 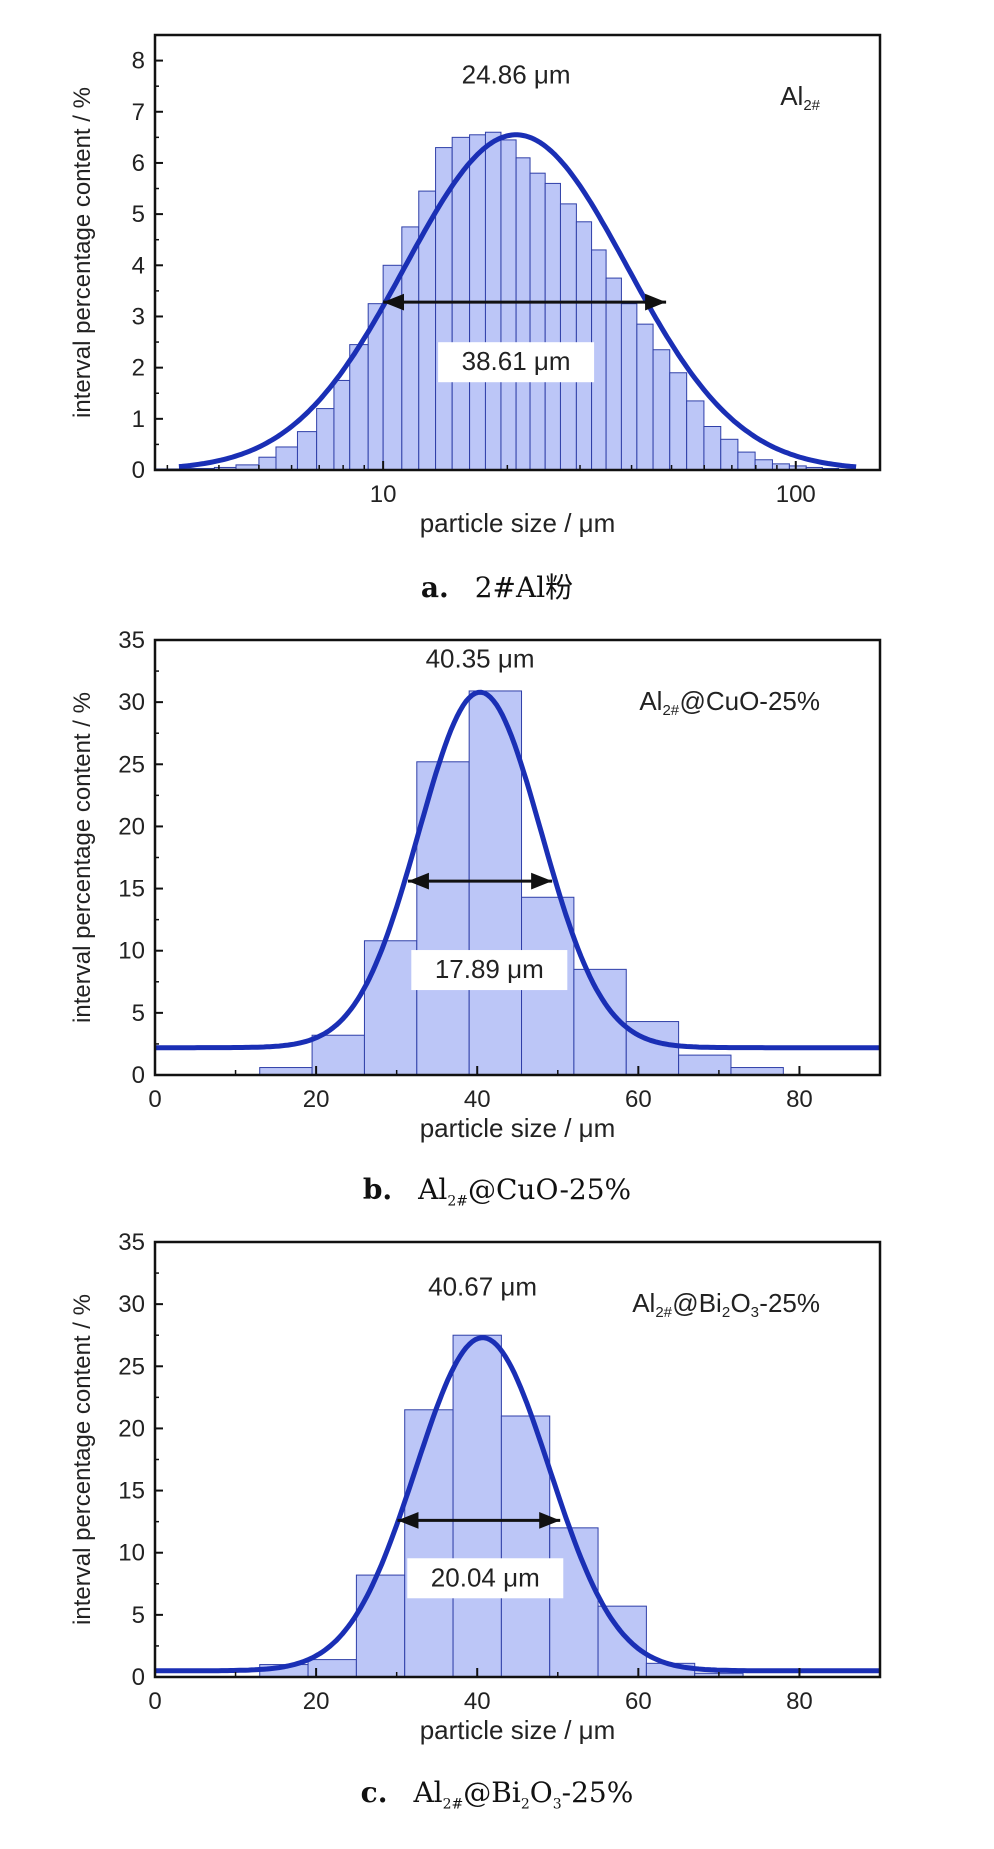 I want to click on peak-label: 24.86 μm, so click(x=516, y=75).